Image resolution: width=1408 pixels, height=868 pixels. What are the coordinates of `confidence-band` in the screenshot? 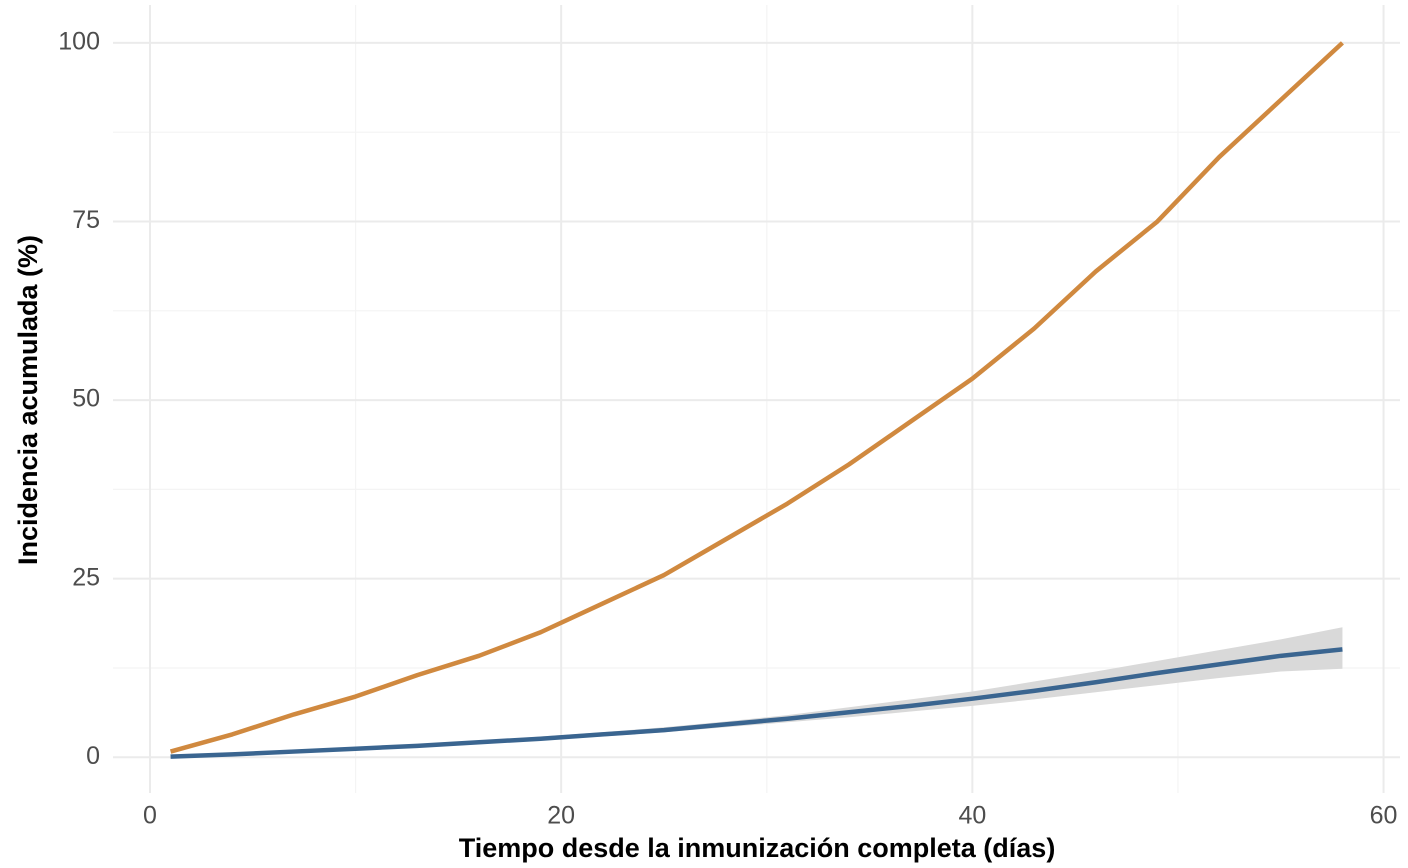 It's located at (756, 692).